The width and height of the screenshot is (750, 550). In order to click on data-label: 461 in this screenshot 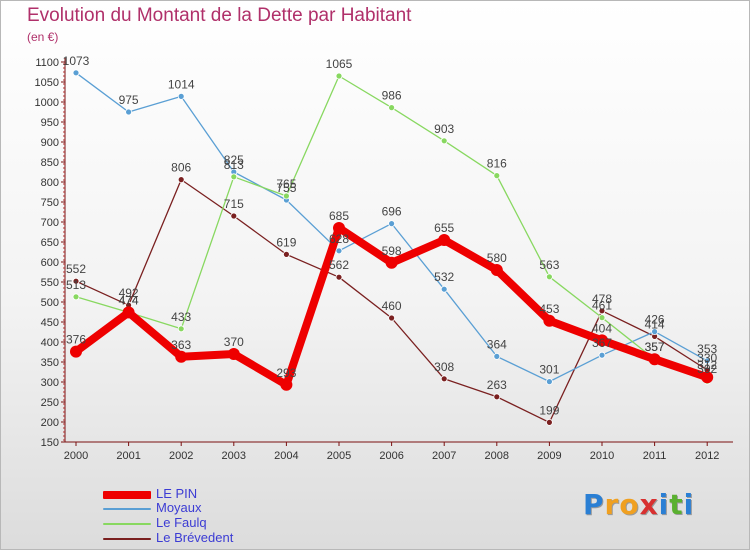, I will do `click(602, 306)`.